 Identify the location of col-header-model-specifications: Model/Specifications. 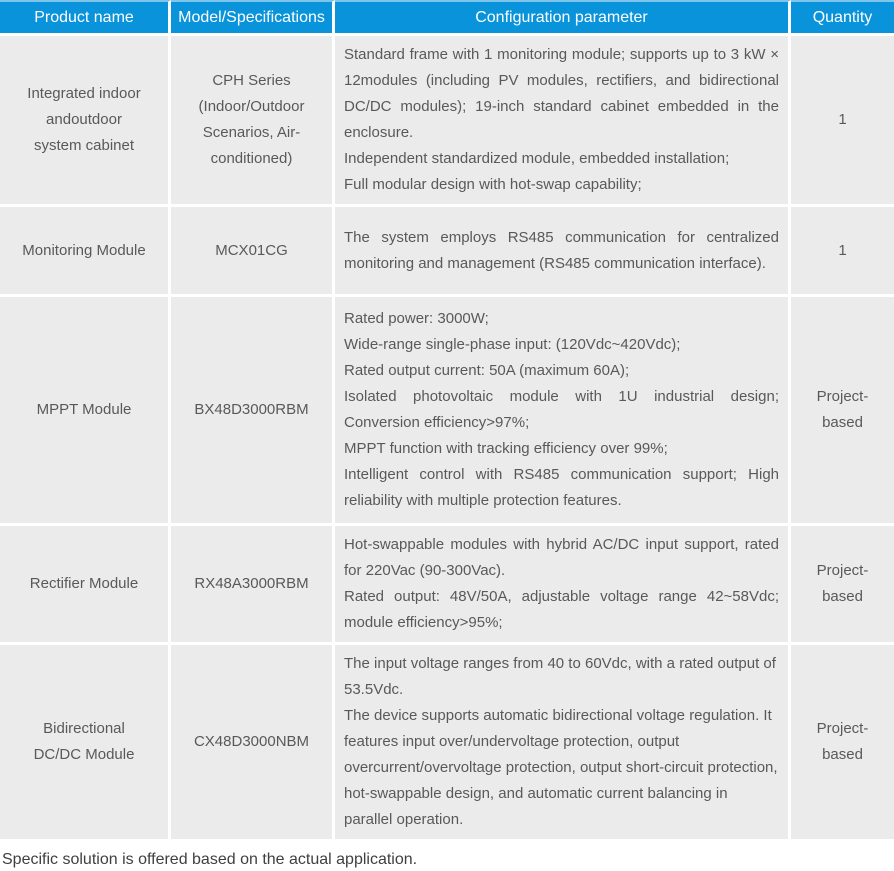
(253, 18).